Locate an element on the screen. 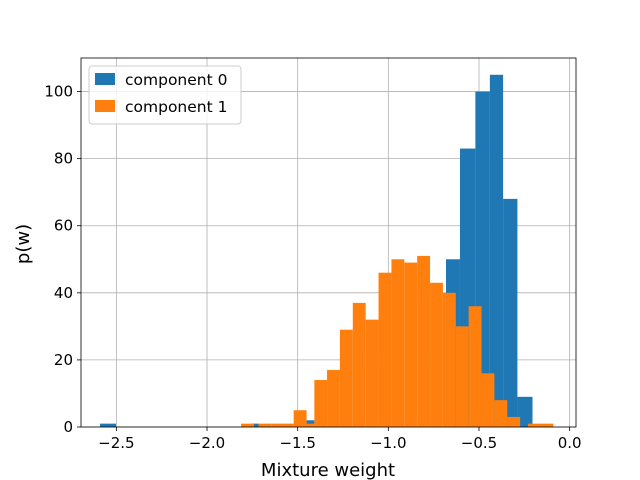  legend: component 0 component 1 is located at coordinates (165, 95).